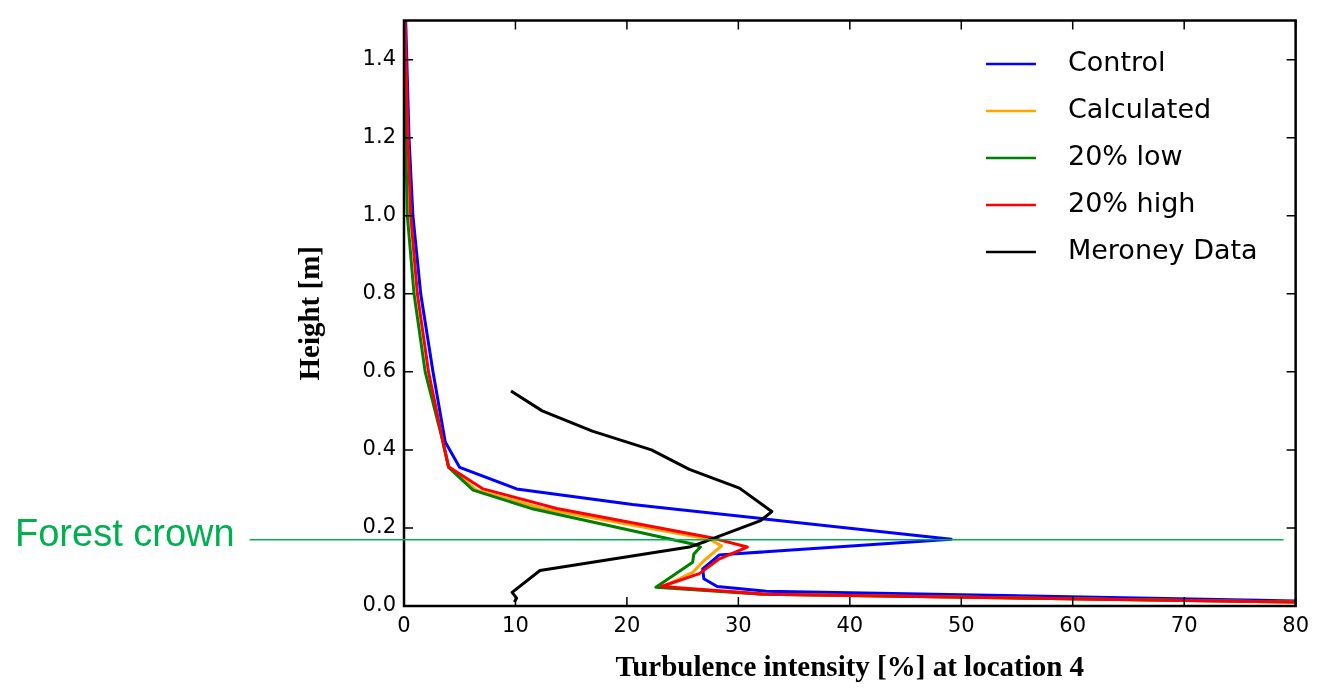  Describe the element at coordinates (379, 214) in the screenshot. I see `y-tick-label: 1.0` at that location.